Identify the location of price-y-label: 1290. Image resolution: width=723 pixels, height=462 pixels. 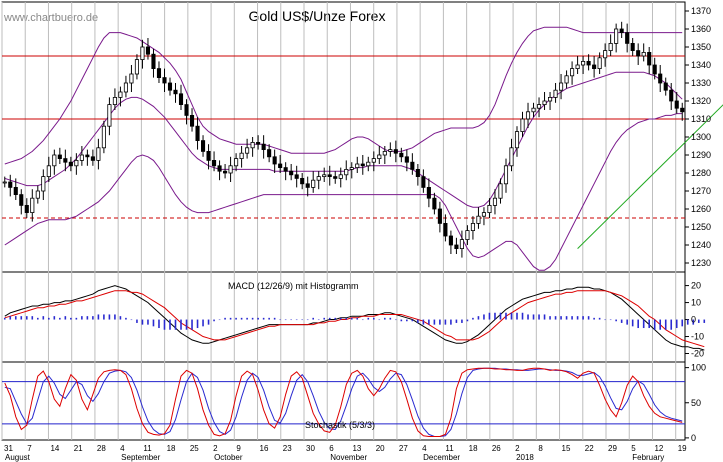
(701, 155).